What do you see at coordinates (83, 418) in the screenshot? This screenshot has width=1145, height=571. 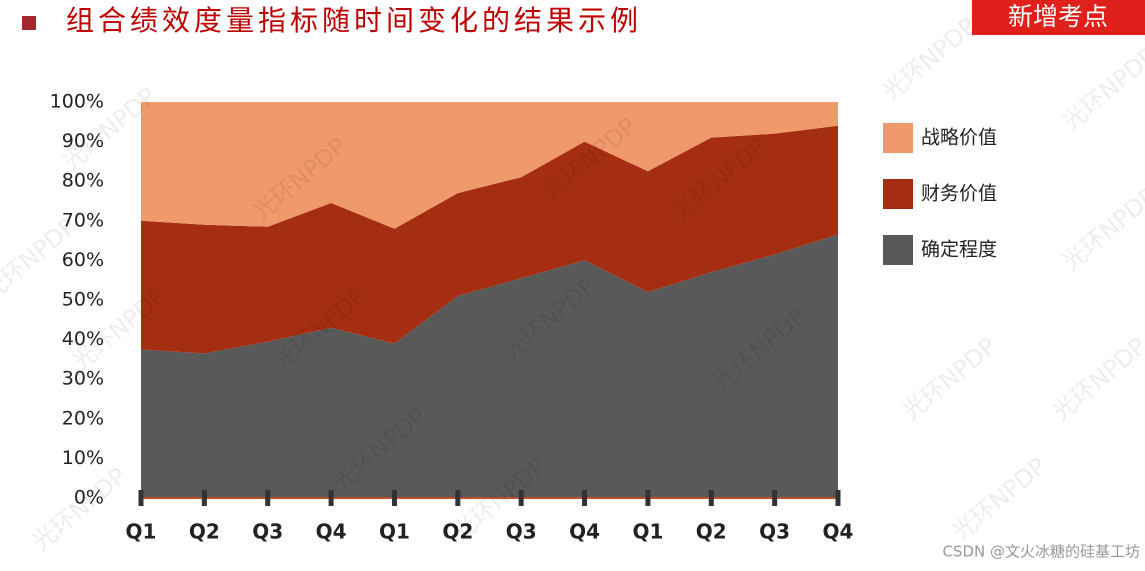 I see `y-tick-label: 20%` at bounding box center [83, 418].